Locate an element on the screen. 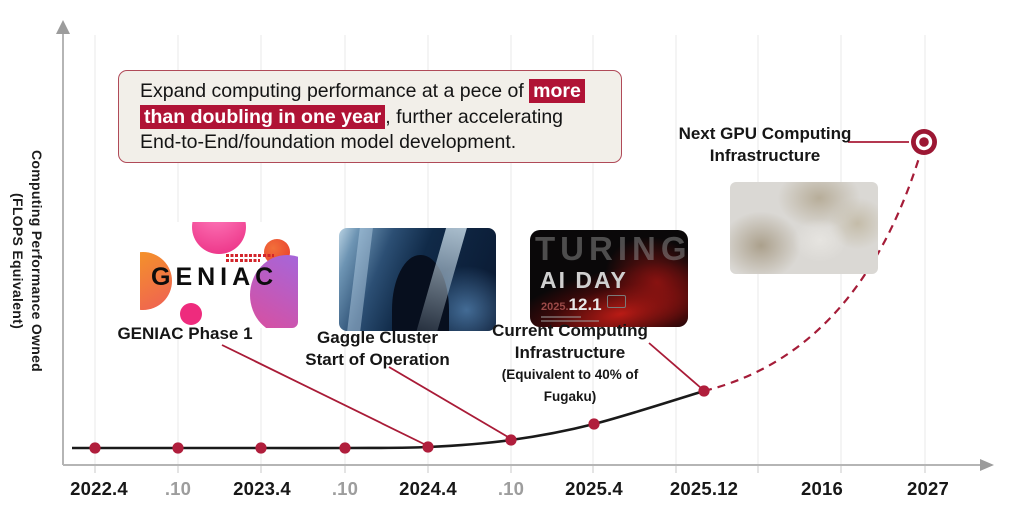 Image resolution: width=1024 pixels, height=531 pixels. caption-subtext: (Equivalent to 40% of Fugaku) is located at coordinates (570, 385).